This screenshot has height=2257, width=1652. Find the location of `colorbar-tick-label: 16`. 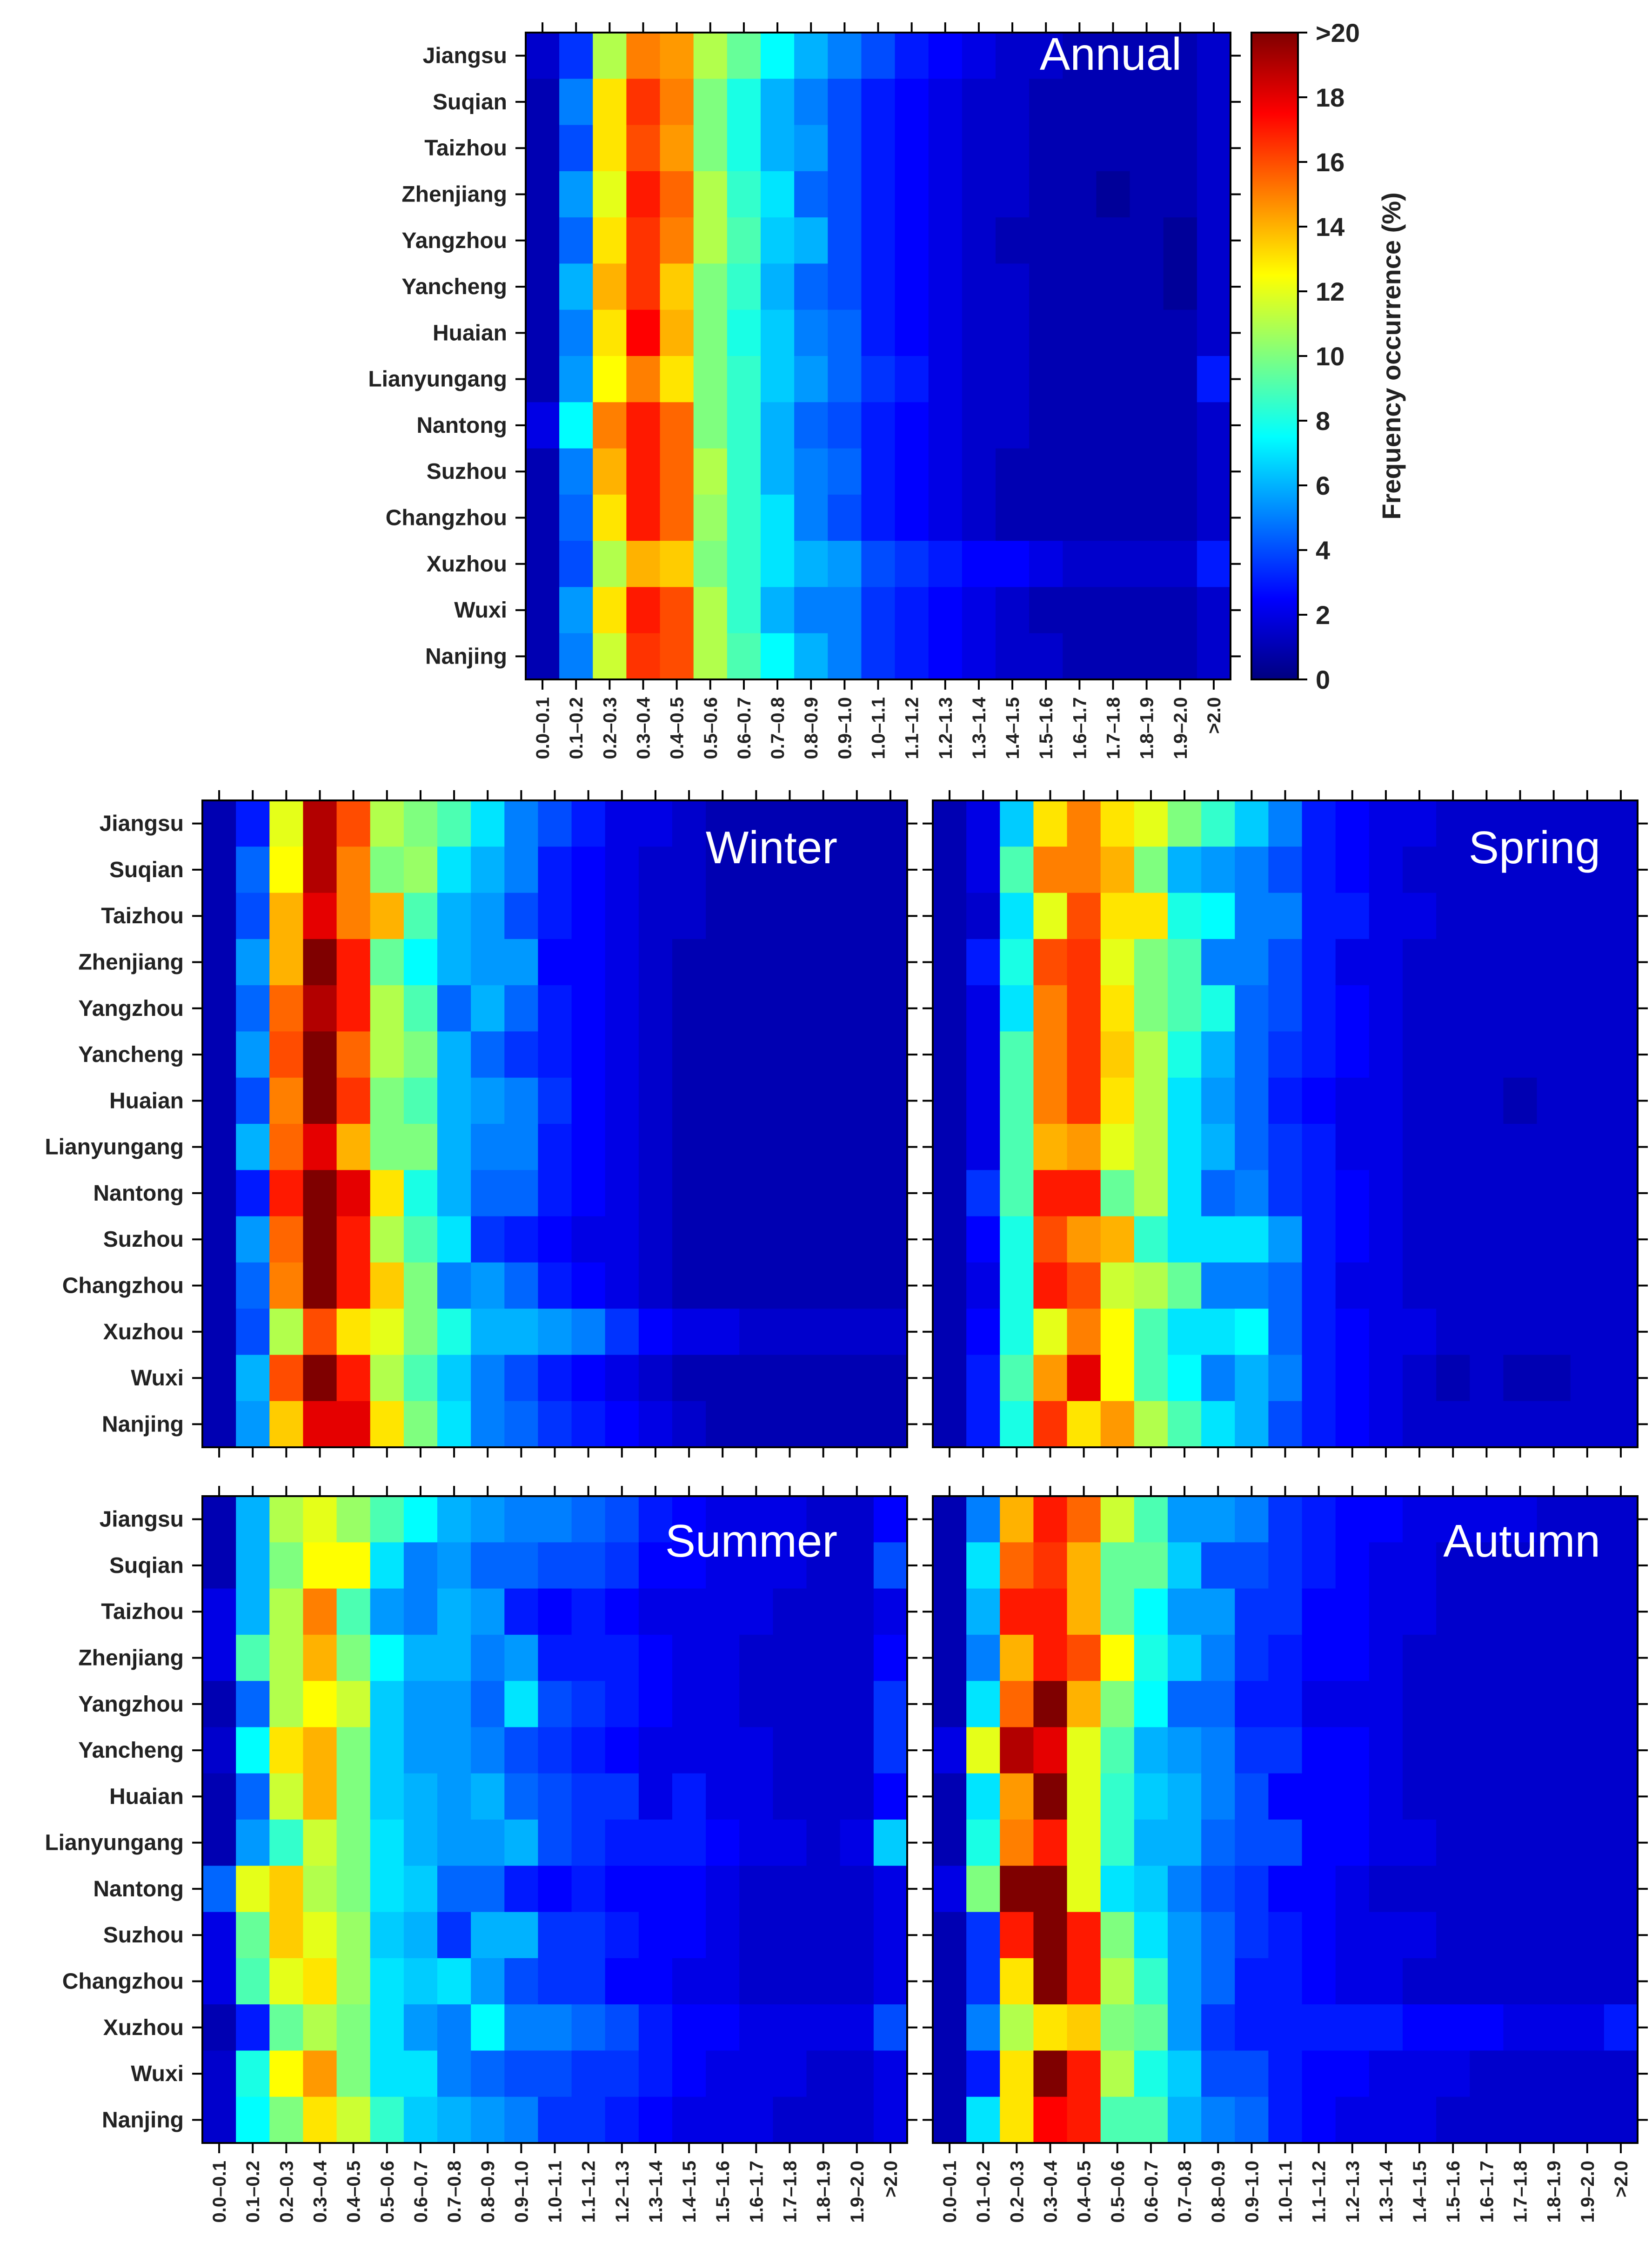

colorbar-tick-label: 16 is located at coordinates (1330, 162).